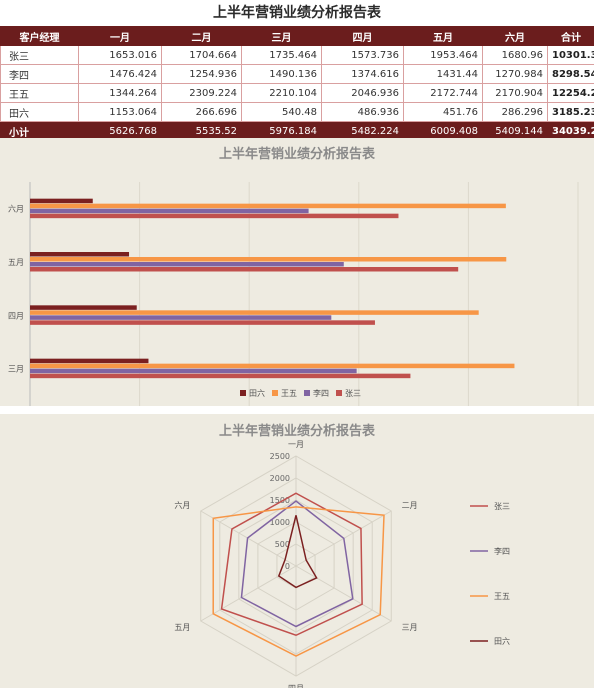 The height and width of the screenshot is (692, 594). I want to click on table-cell: 286.296, so click(515, 112).